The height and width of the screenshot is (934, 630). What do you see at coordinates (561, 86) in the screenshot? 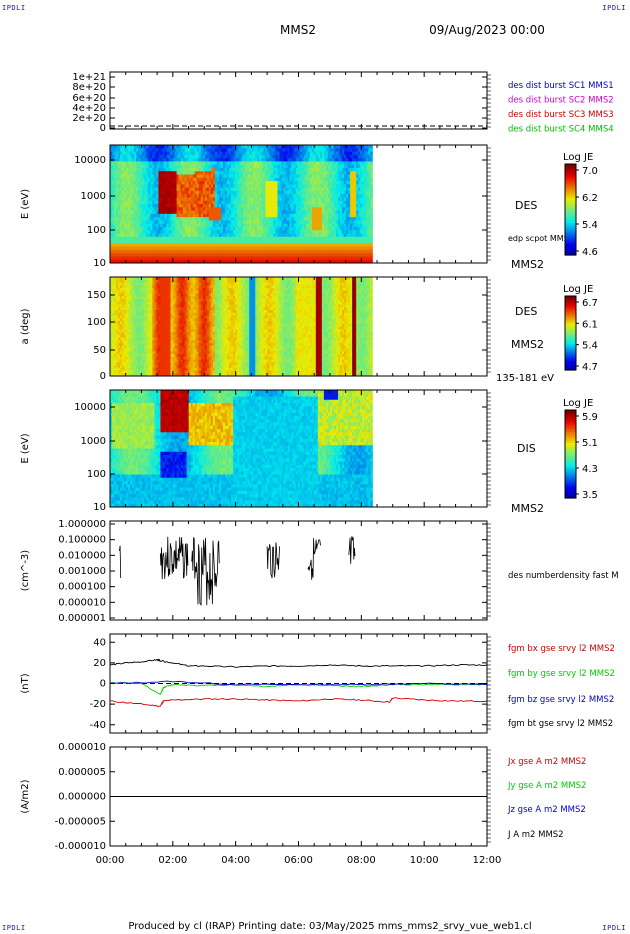
I see `dist-burst-legend-item: des dist burst SC1 MMS1` at bounding box center [561, 86].